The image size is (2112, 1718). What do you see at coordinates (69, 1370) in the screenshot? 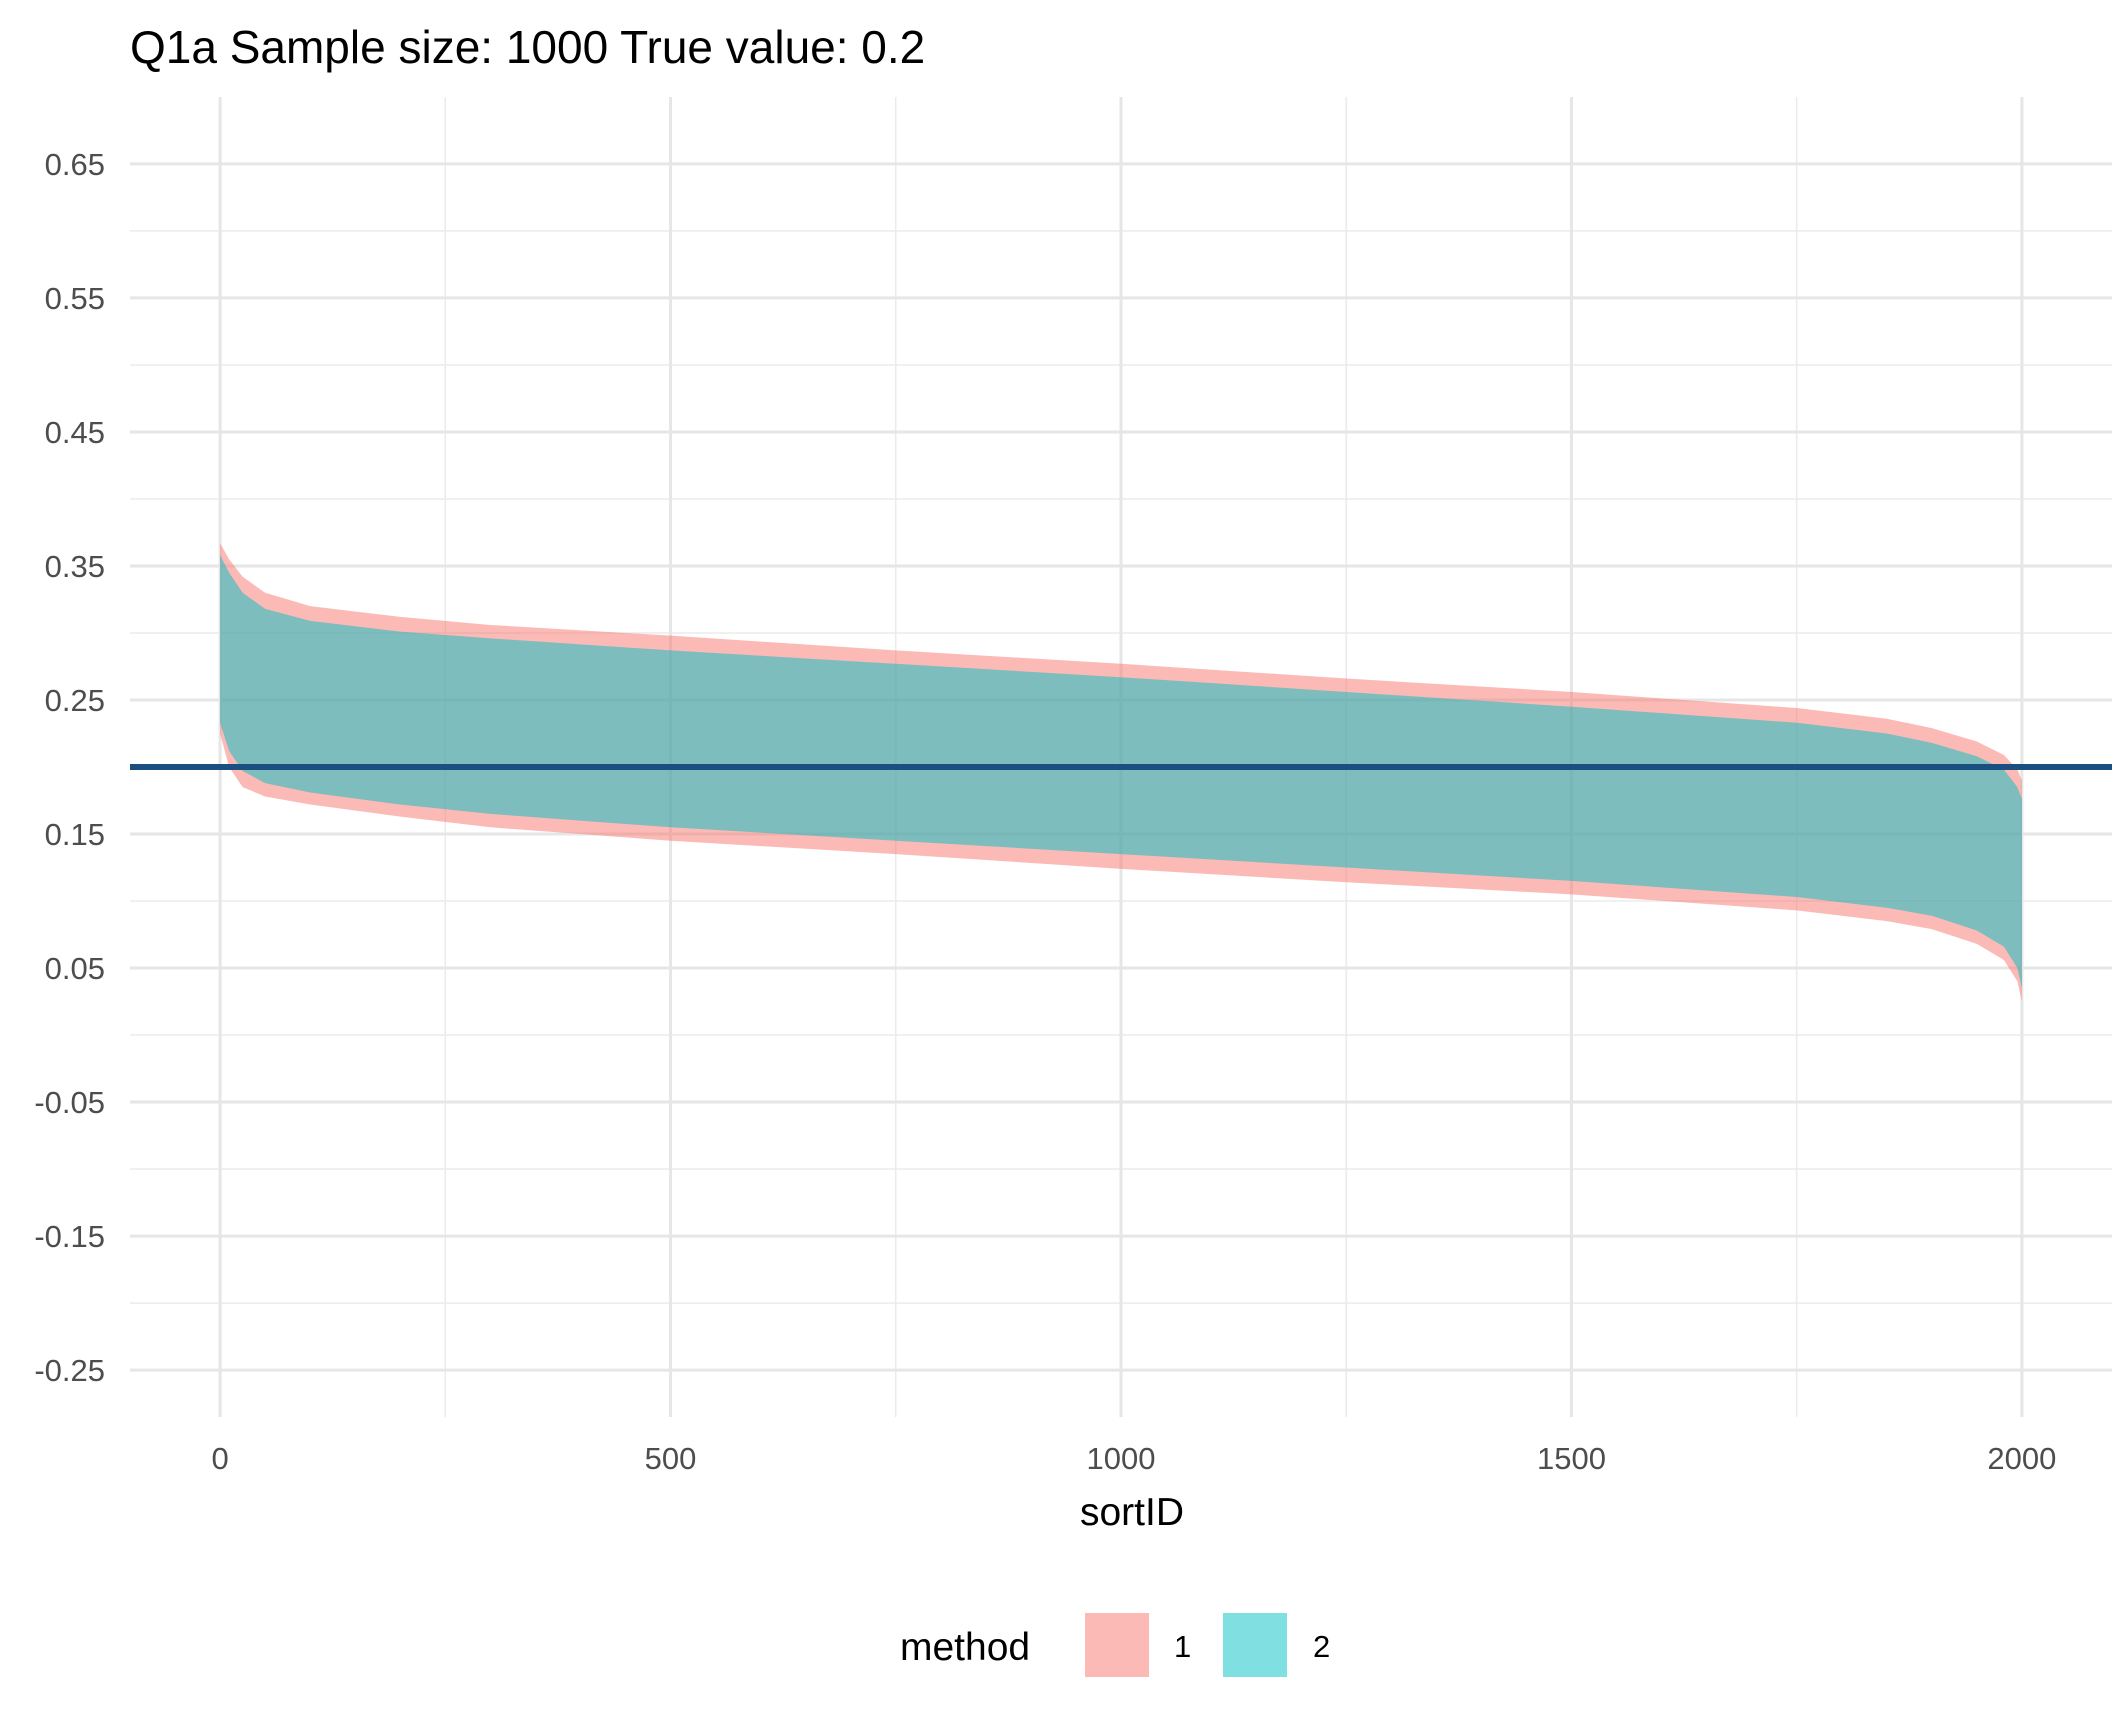
I see `y-tick-label-9: -0.25` at bounding box center [69, 1370].